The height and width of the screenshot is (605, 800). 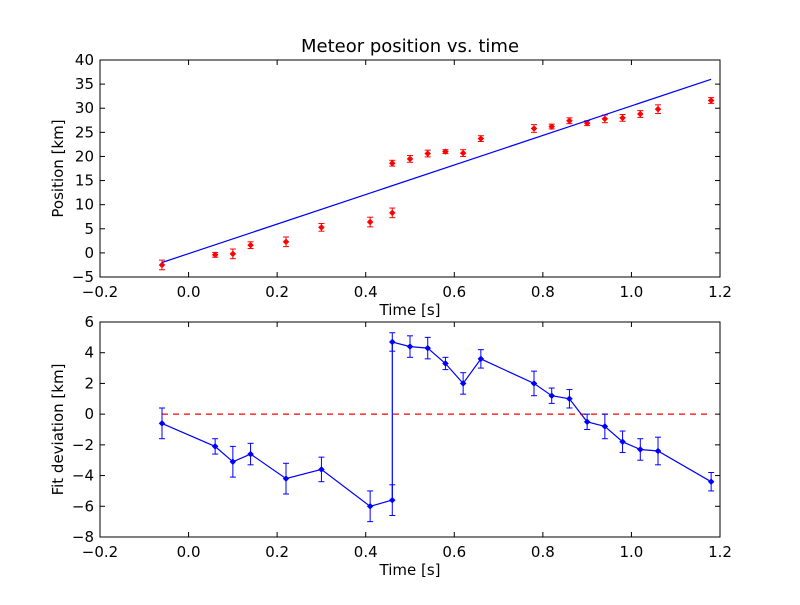 I want to click on y-tick-label: 15, so click(x=84, y=181).